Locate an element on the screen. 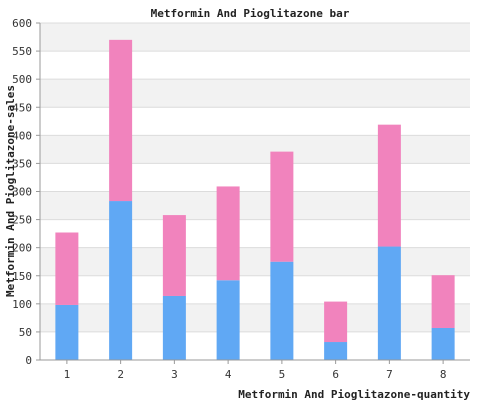  chart-title: Metformin And Pioglitazone bar is located at coordinates (250, 13).